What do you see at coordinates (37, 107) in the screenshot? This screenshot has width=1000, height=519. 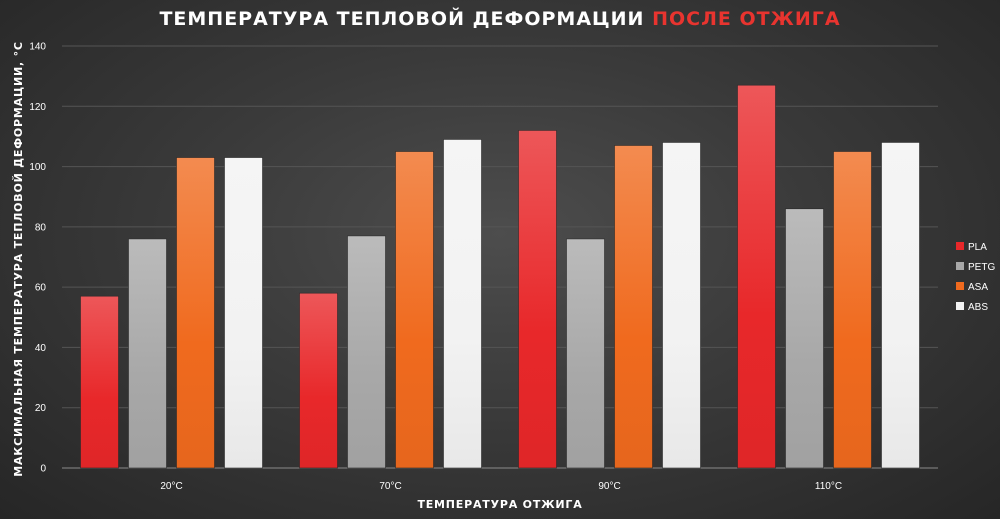 I see `y-tick-label: 120` at bounding box center [37, 107].